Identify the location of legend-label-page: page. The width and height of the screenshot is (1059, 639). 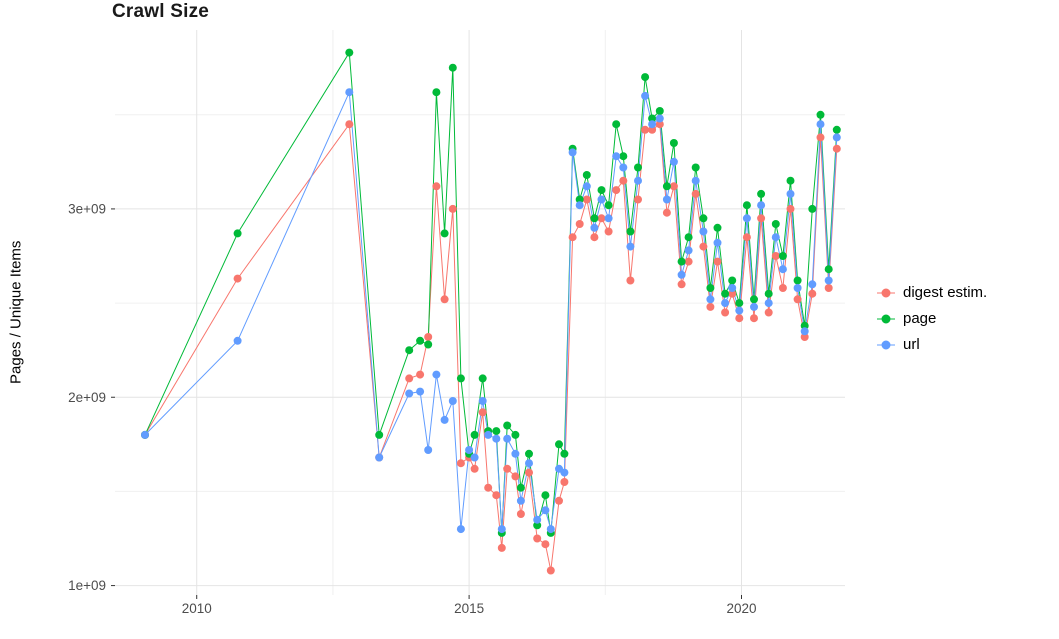
(920, 318).